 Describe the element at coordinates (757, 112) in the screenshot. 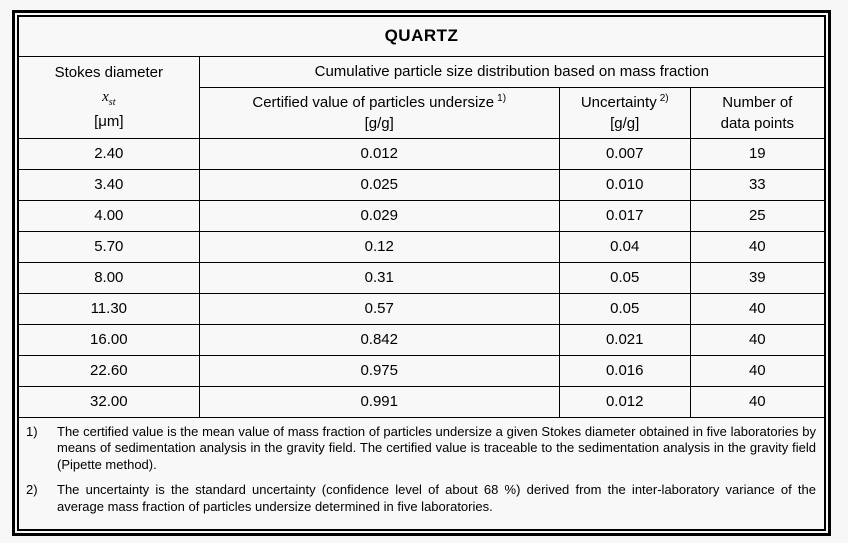

I see `points-header-cell: Number of data points` at that location.